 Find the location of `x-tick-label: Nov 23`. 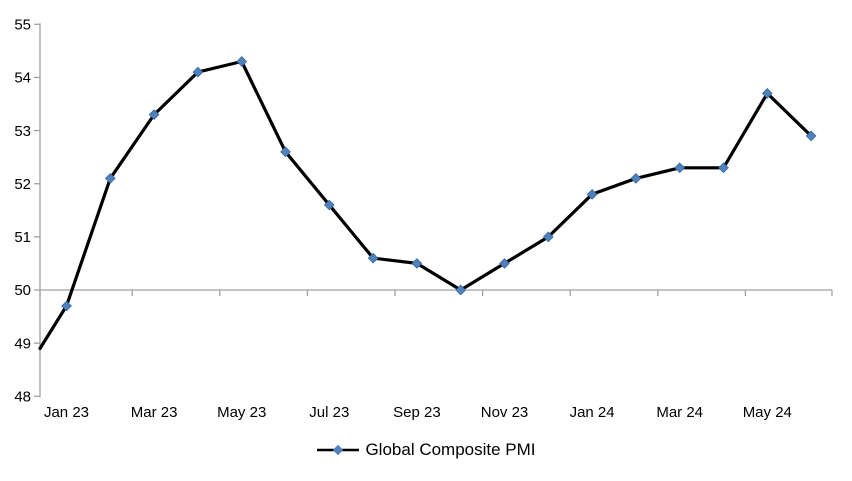

x-tick-label: Nov 23 is located at coordinates (505, 412).